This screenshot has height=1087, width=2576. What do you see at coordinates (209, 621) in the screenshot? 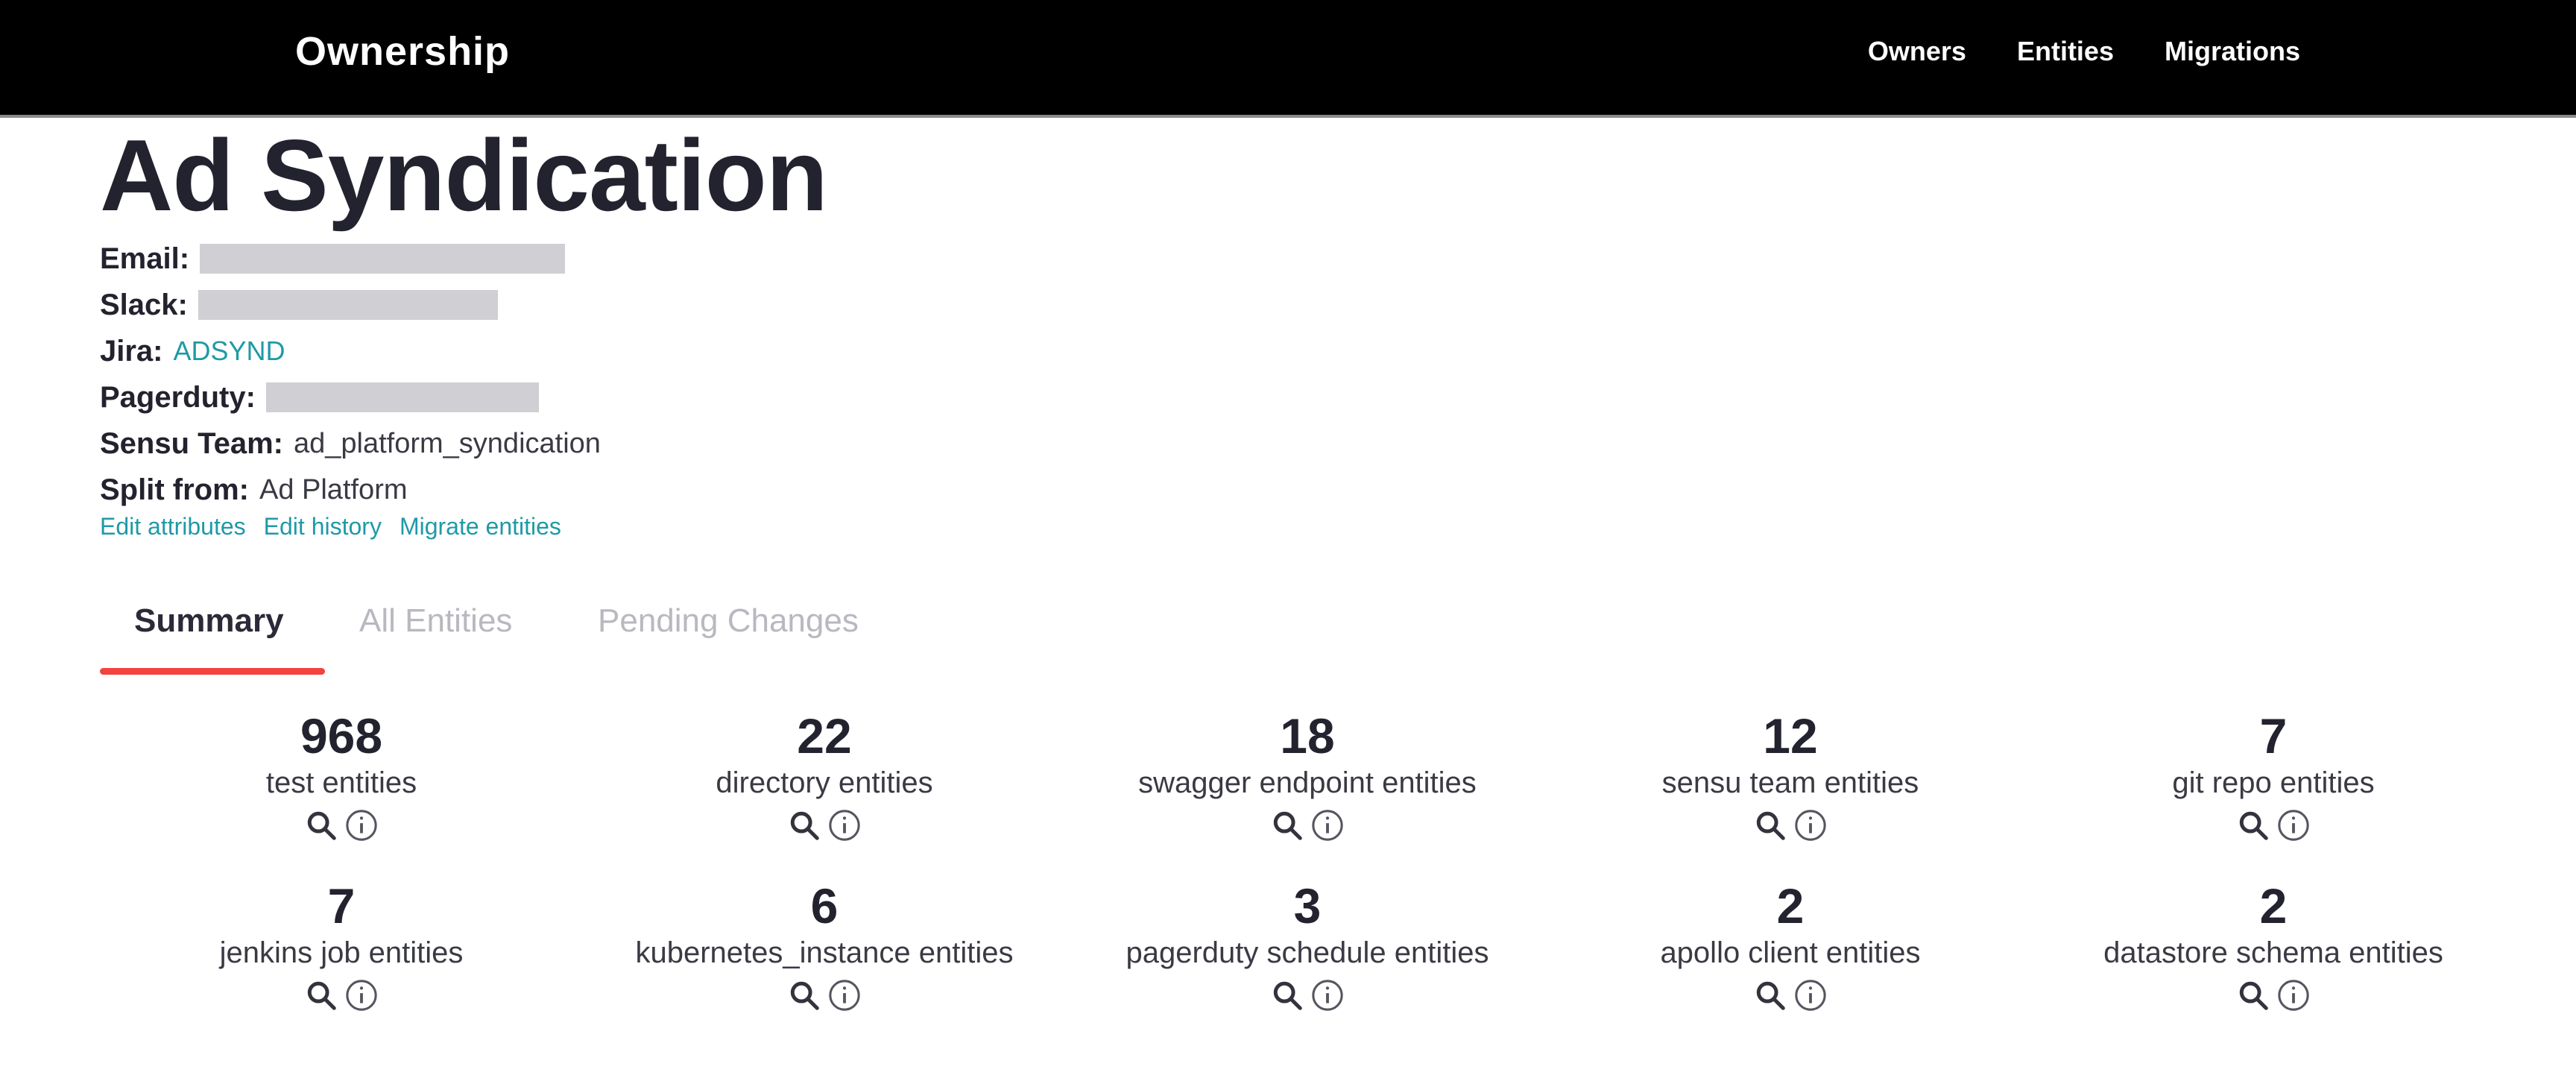
I see `tab-summary: Summary` at bounding box center [209, 621].